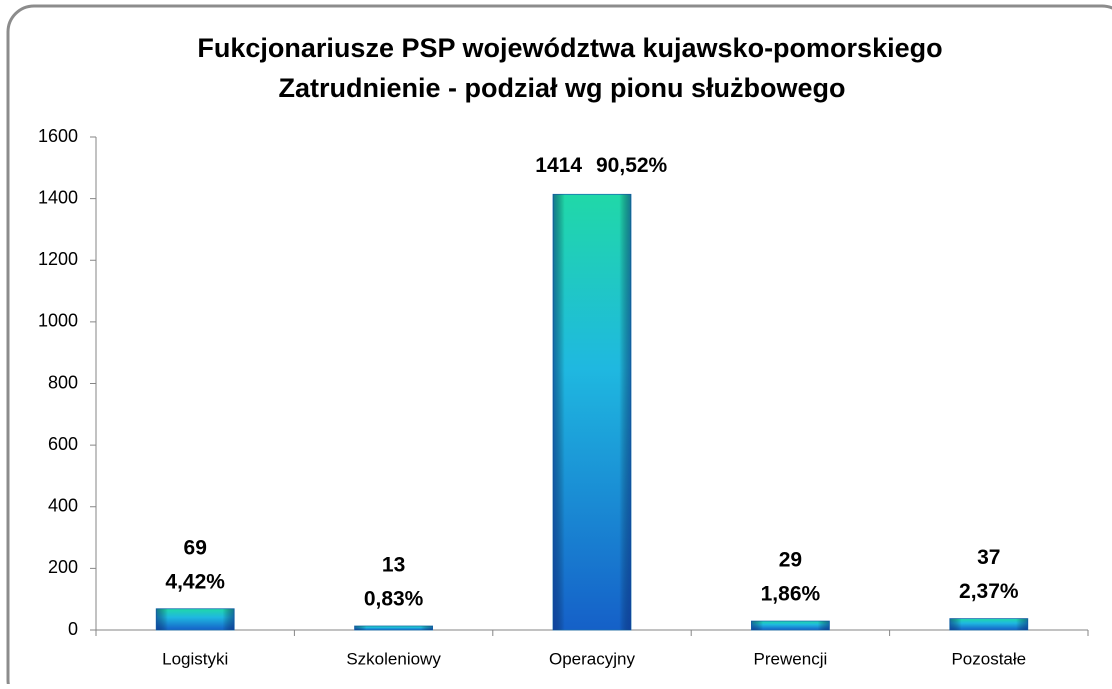 This screenshot has height=689, width=1112. Describe the element at coordinates (393, 565) in the screenshot. I see `value-label: 13` at that location.